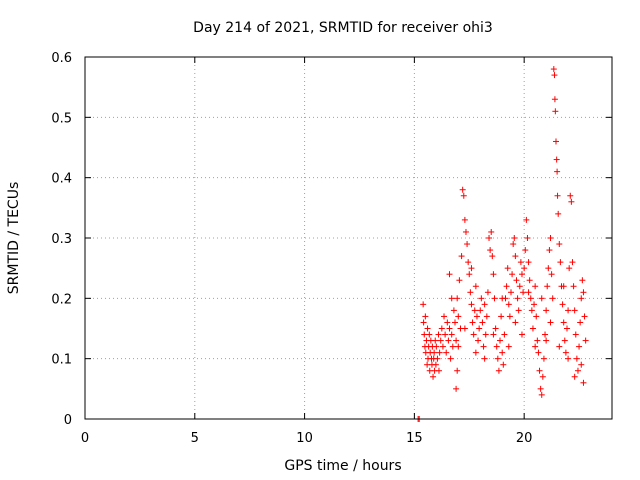 The image size is (640, 480). What do you see at coordinates (61, 360) in the screenshot?
I see `y-tick-label: 0.1` at bounding box center [61, 360].